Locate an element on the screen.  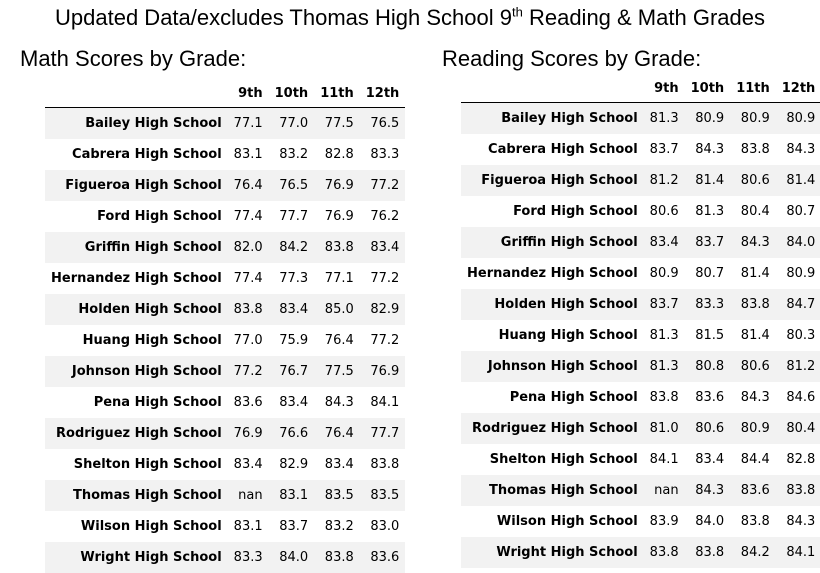
table-row: Thomas High School nan 84.3 83.6 83.8 is located at coordinates (640, 490).